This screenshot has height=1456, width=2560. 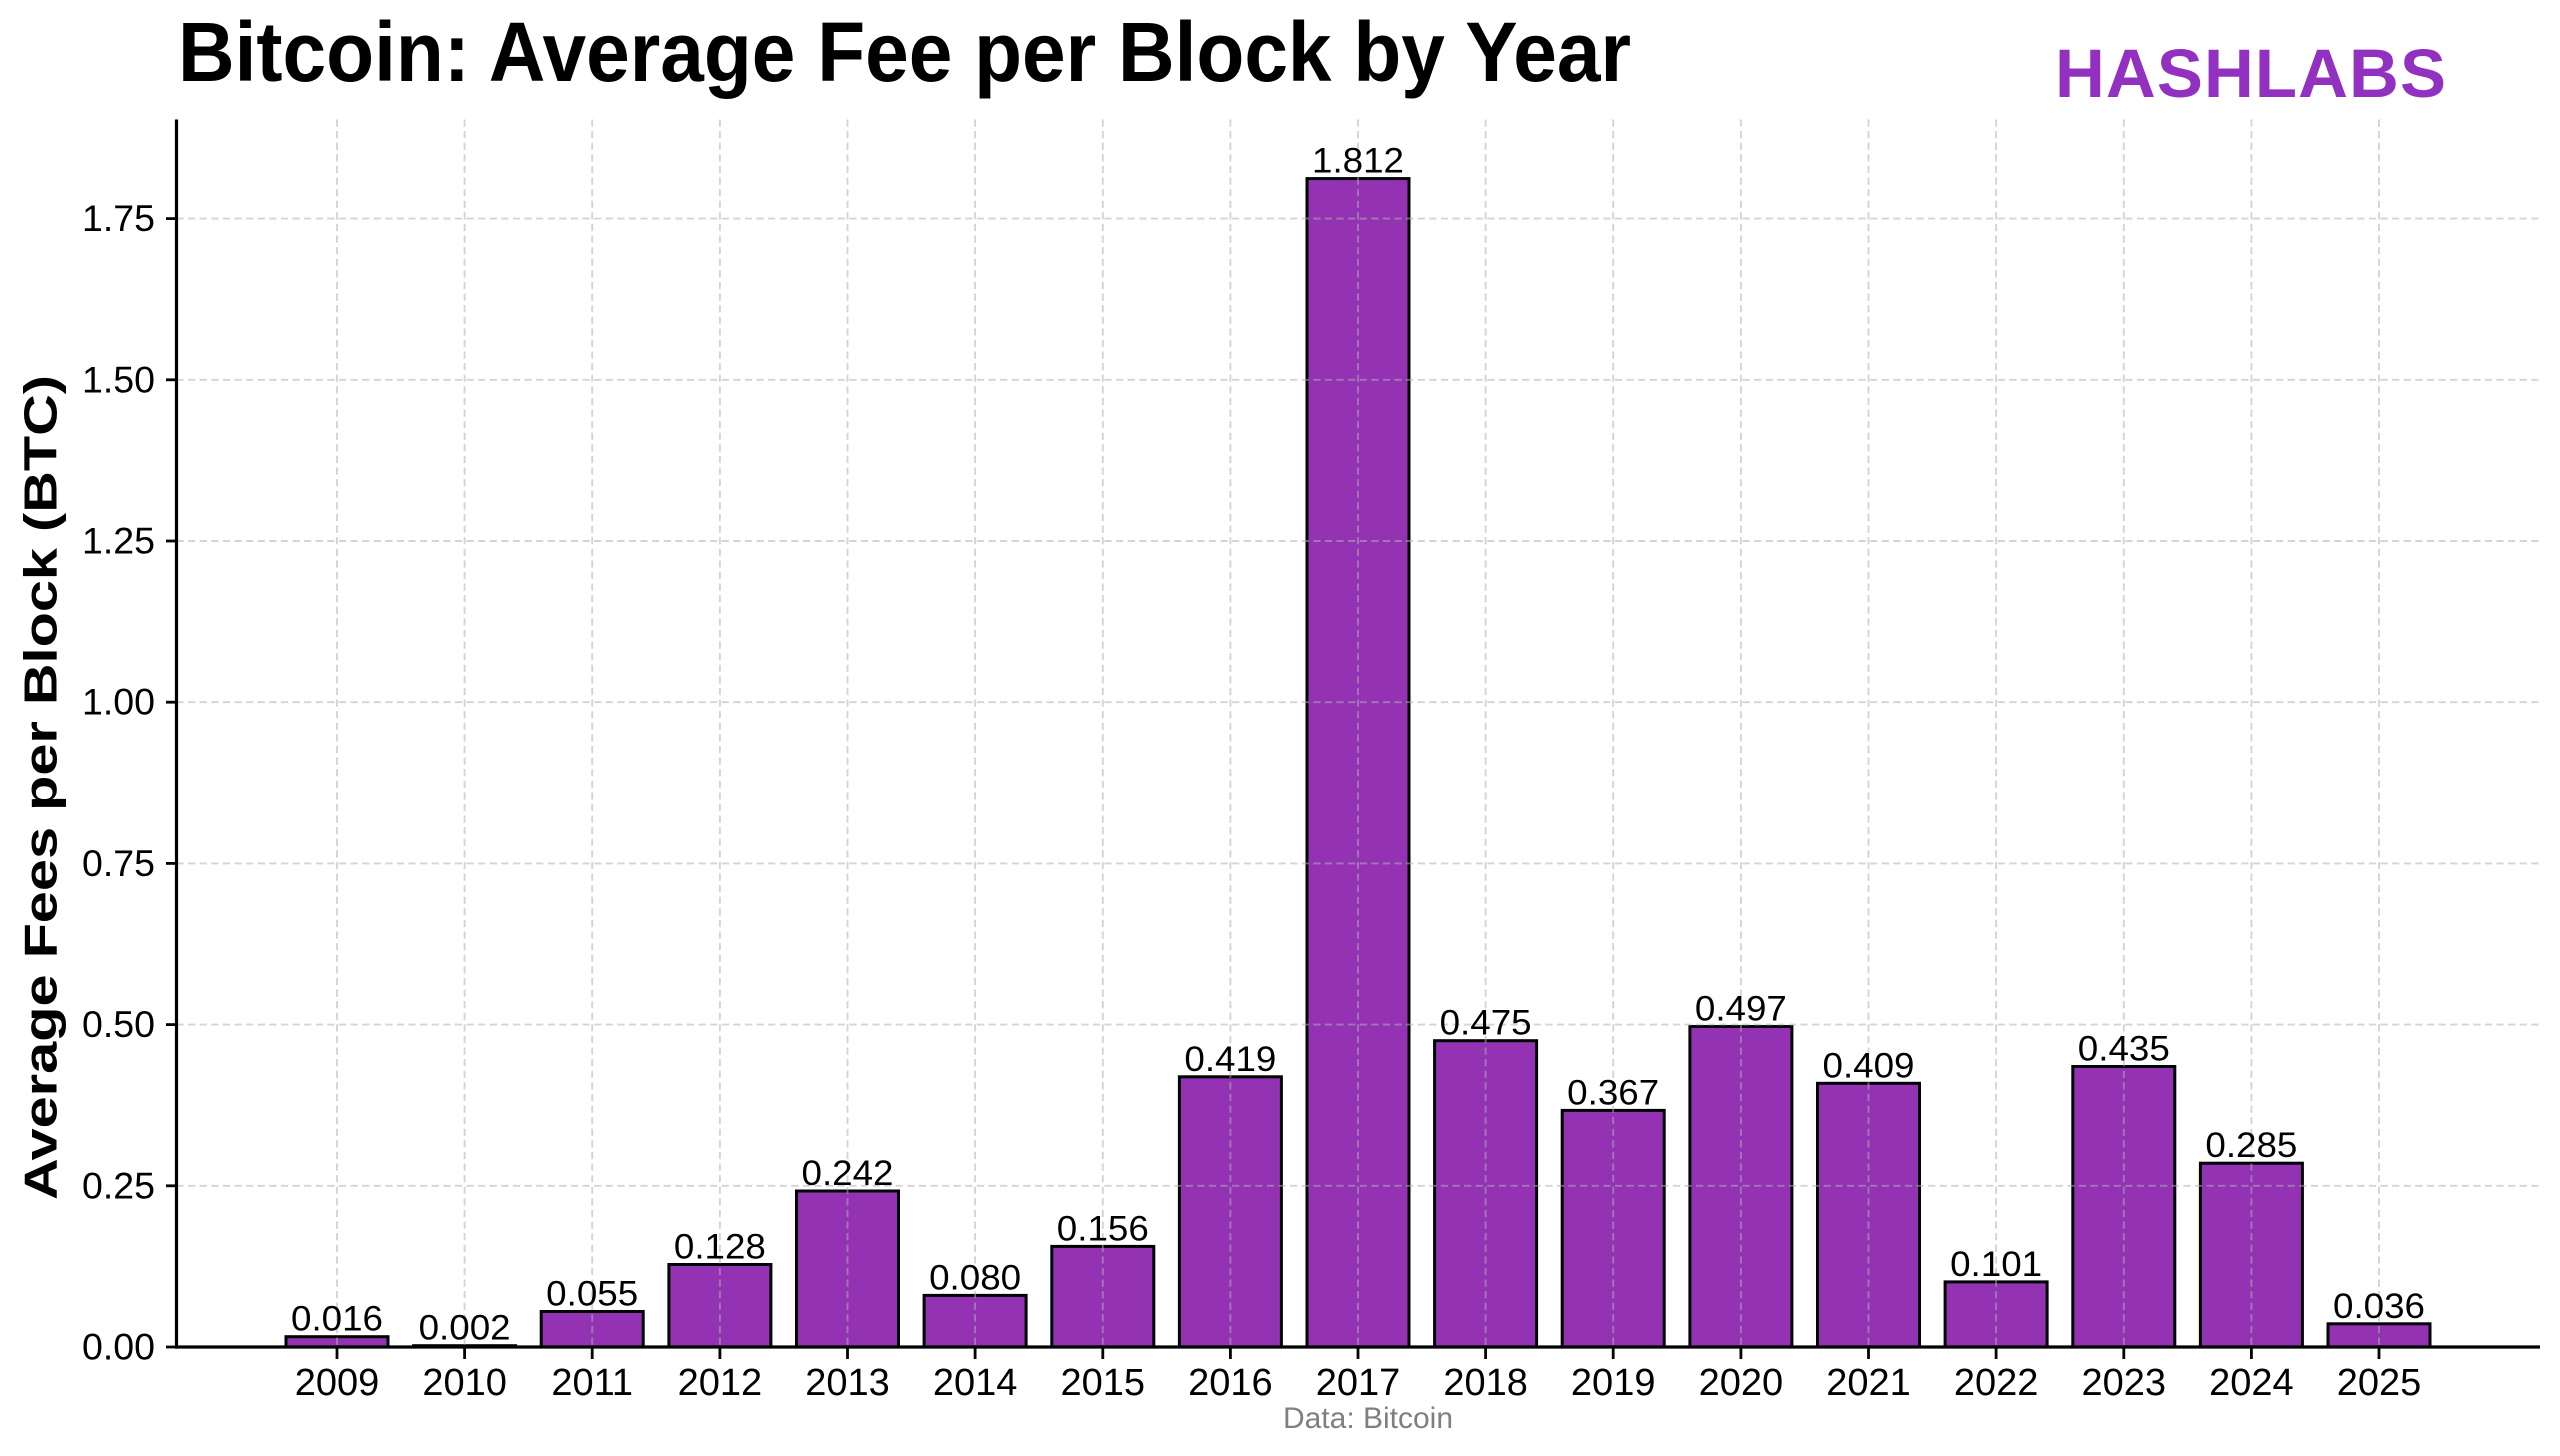 I want to click on svg-text: HASHLABS, so click(x=2250, y=73).